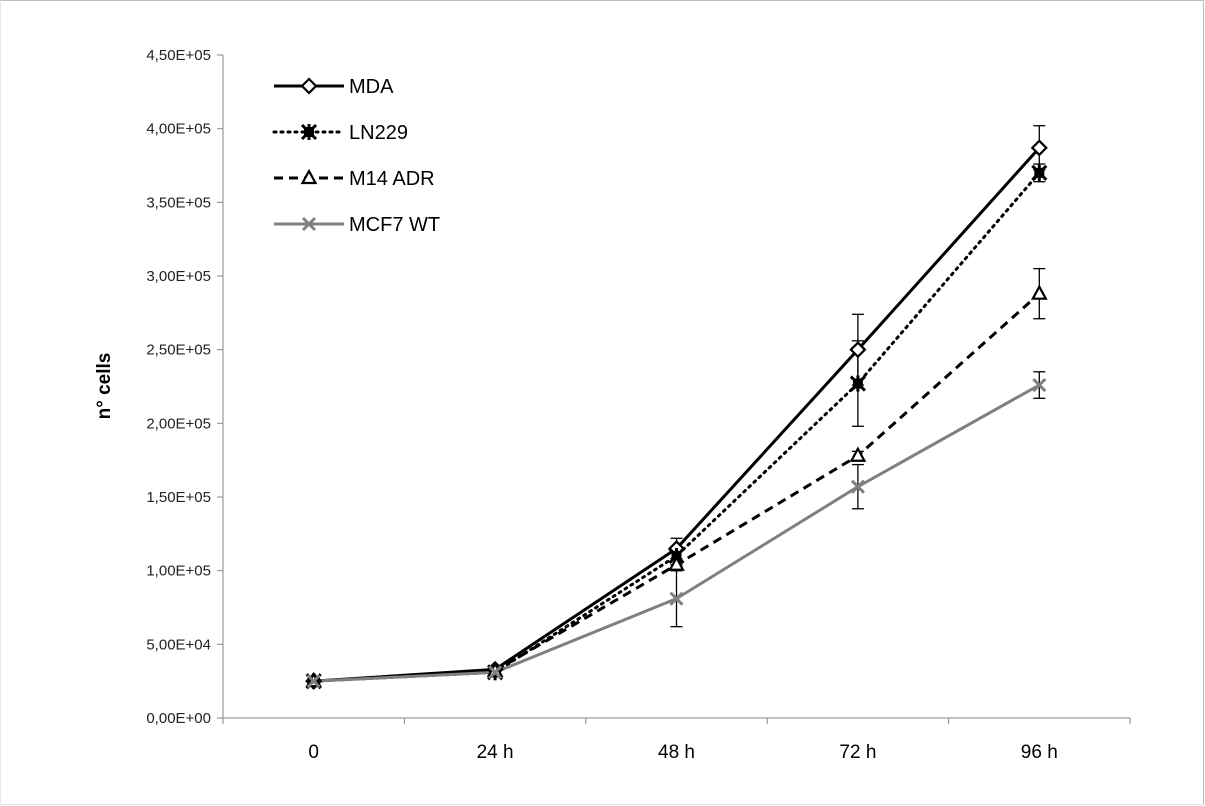 The height and width of the screenshot is (806, 1205). Describe the element at coordinates (178, 718) in the screenshot. I see `y-tick-label: 0,00E+00` at that location.